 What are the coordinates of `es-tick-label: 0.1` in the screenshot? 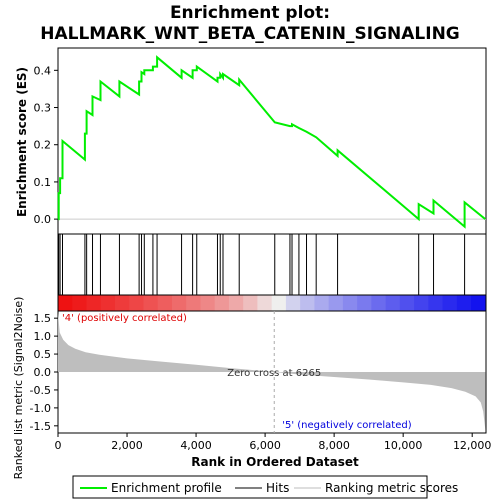 It's located at (43, 182).